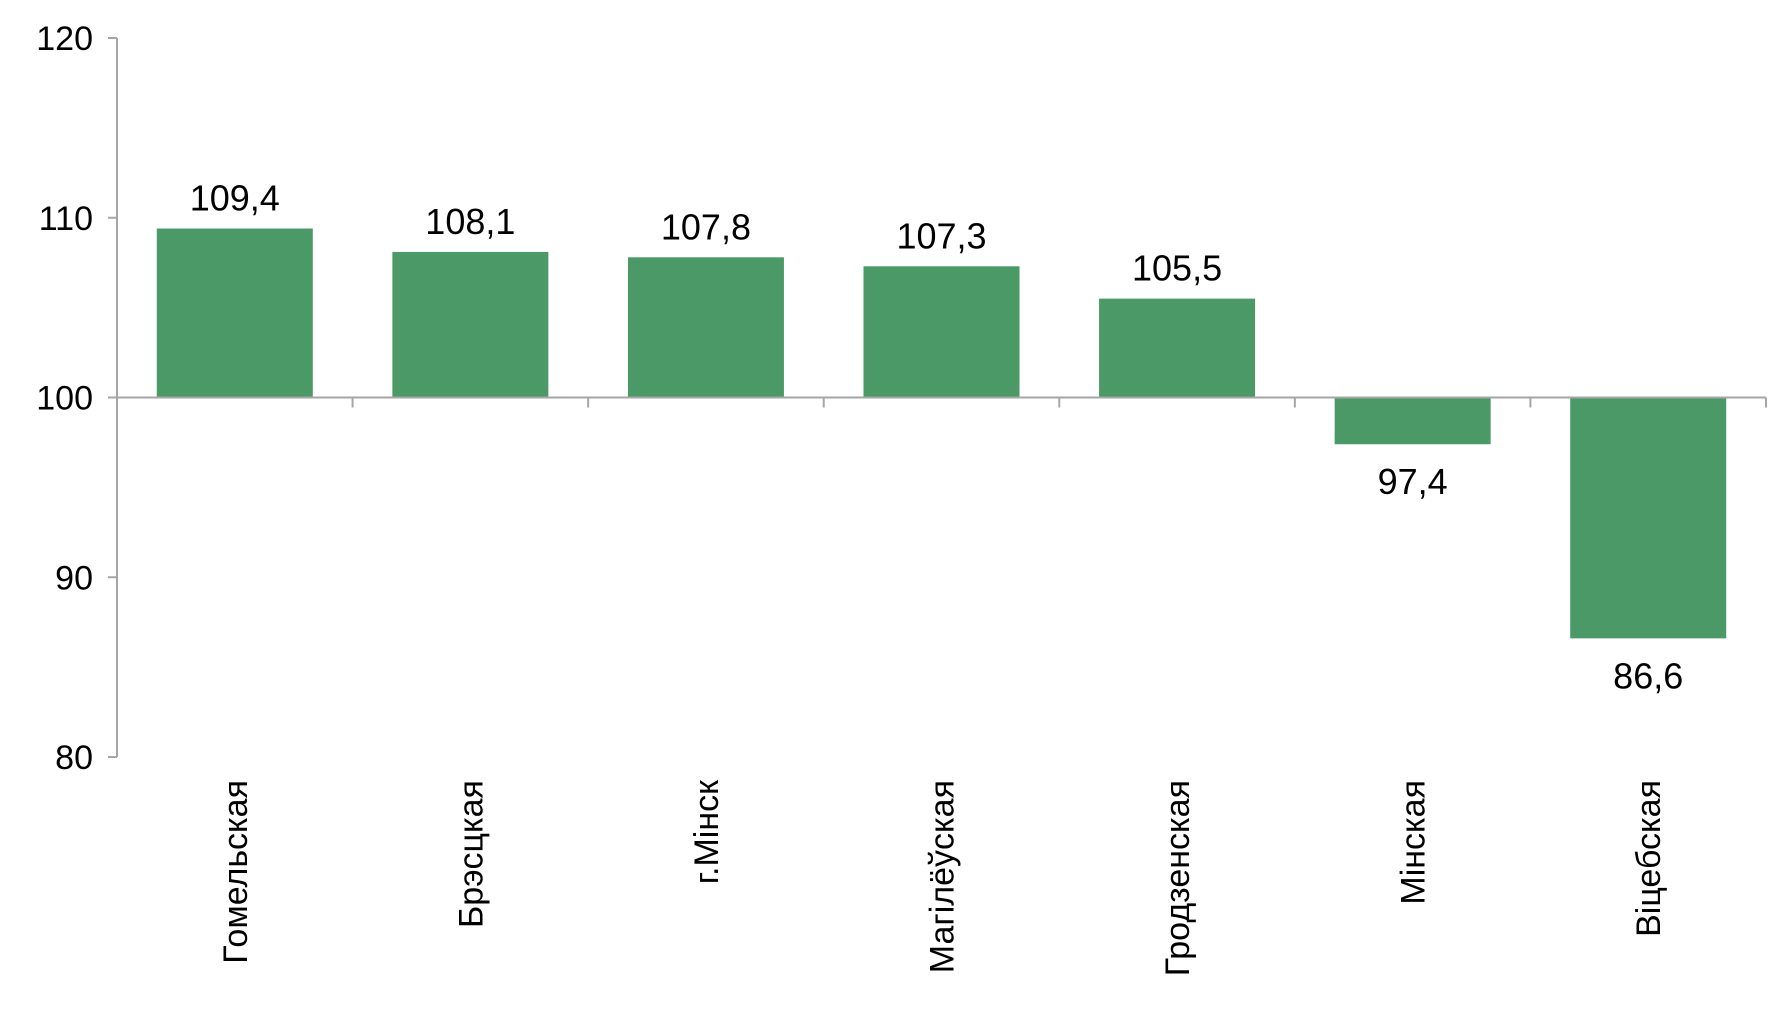  I want to click on category-label: Віцебская, so click(1649, 858).